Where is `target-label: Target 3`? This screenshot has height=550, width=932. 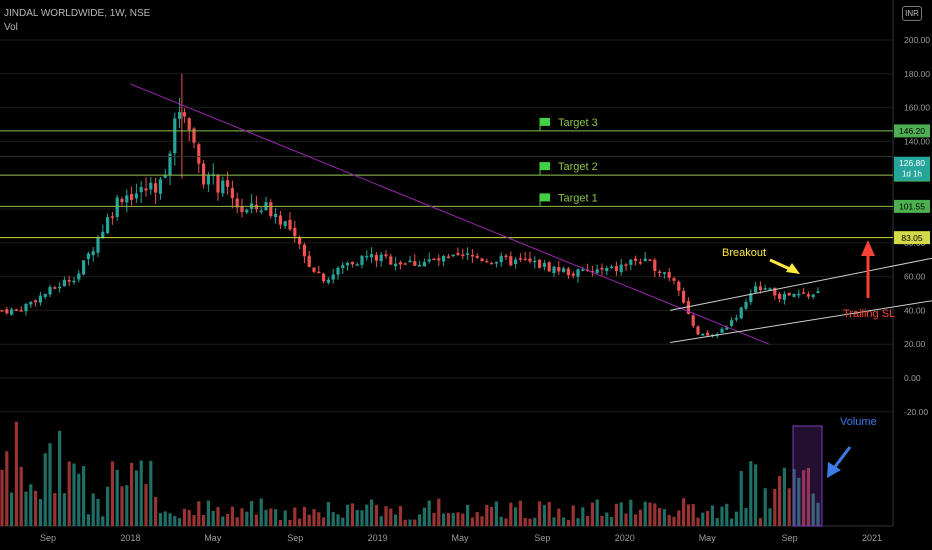 target-label: Target 3 is located at coordinates (578, 123).